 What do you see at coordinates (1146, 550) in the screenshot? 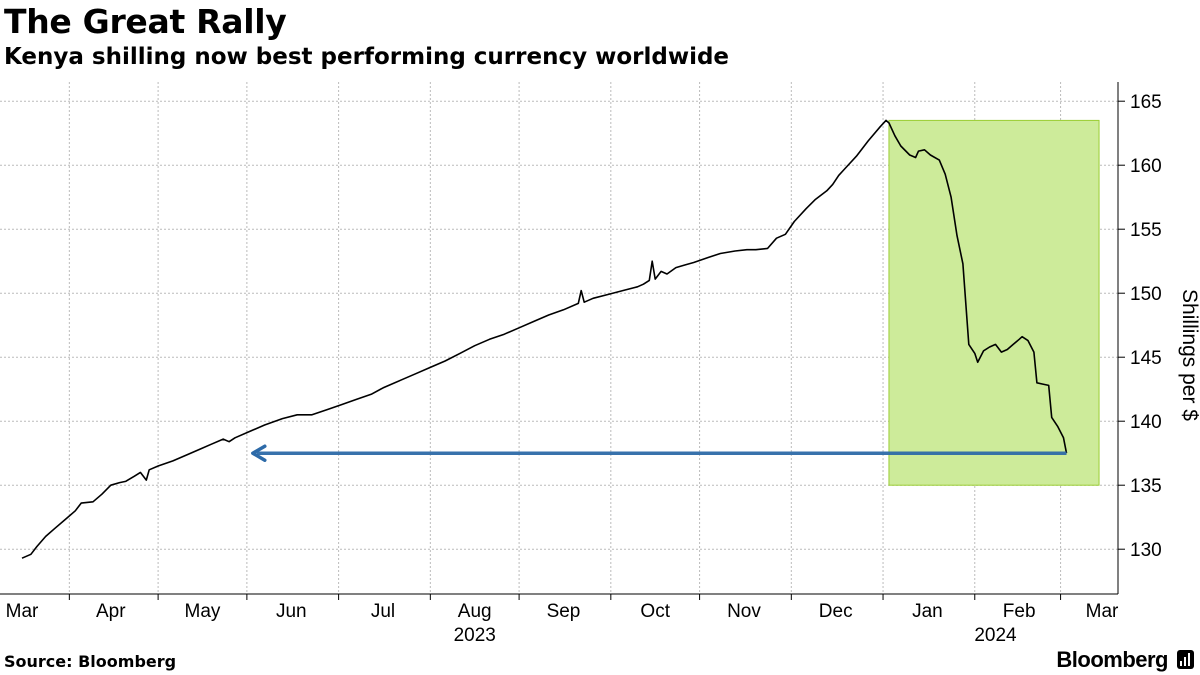
I see `y-tick-label: 130` at bounding box center [1146, 550].